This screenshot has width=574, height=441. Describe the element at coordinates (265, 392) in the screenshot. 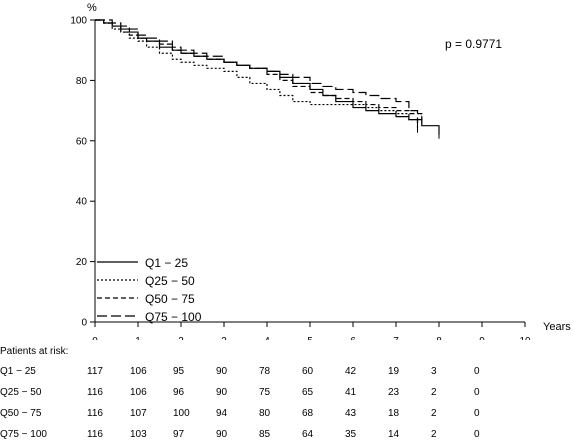

I see `risk-cell: 75` at that location.